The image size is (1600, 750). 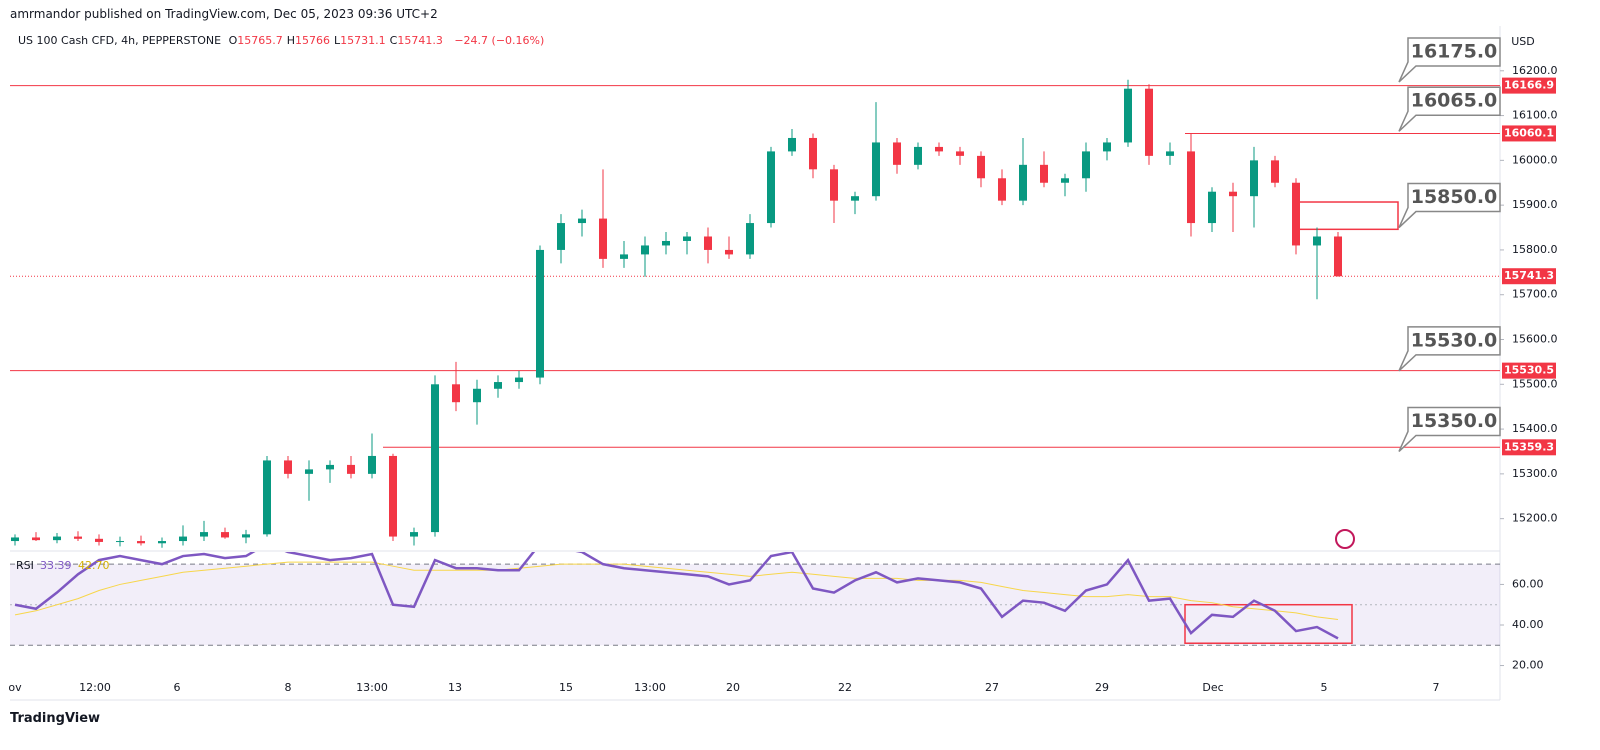 What do you see at coordinates (1535, 115) in the screenshot?
I see `y-tick-label: 16100.0` at bounding box center [1535, 115].